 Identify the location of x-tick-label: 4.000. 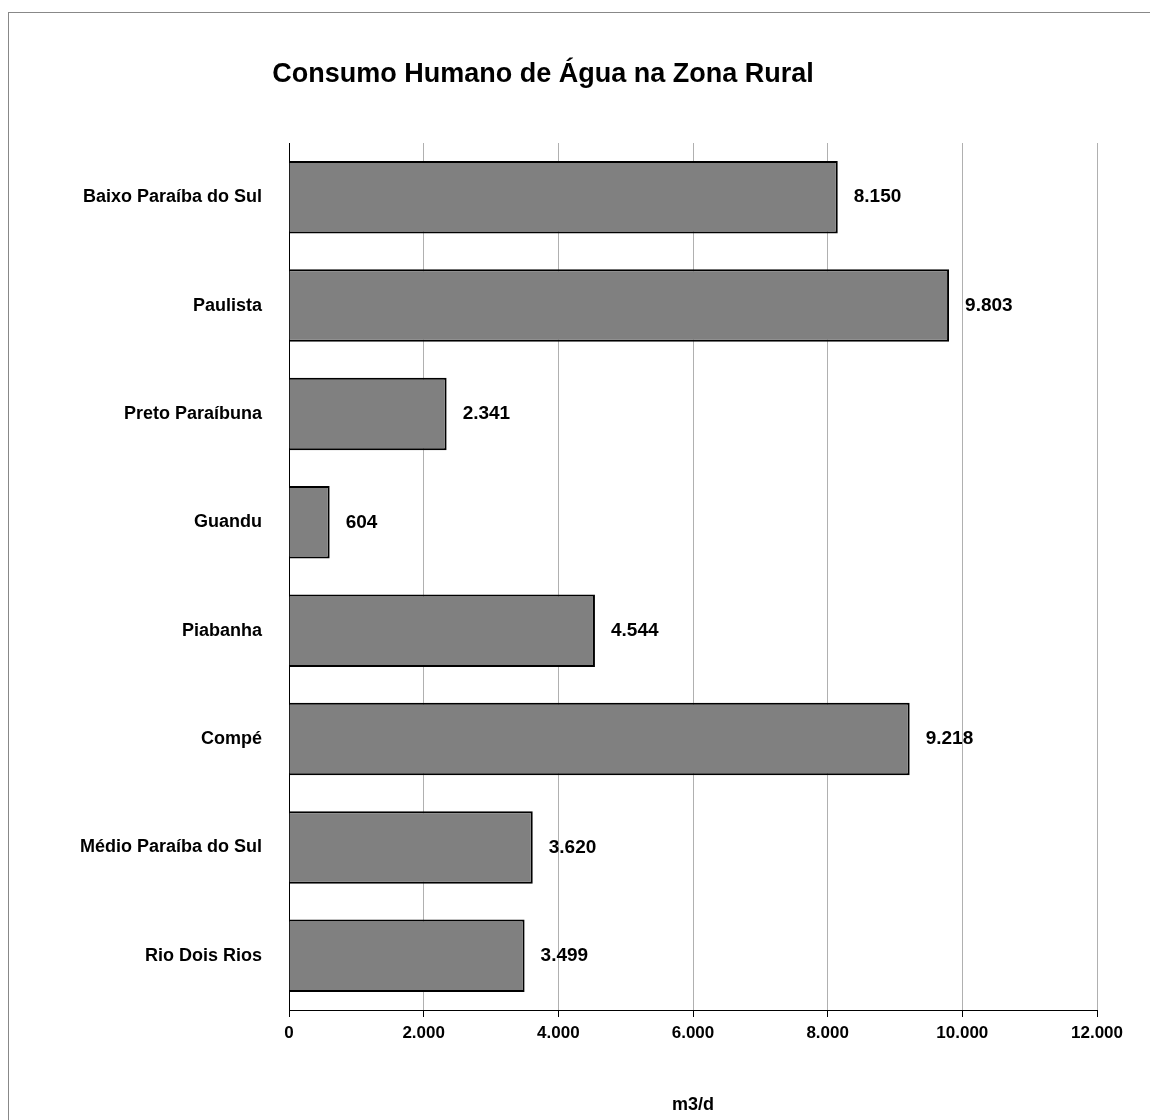
(558, 1032).